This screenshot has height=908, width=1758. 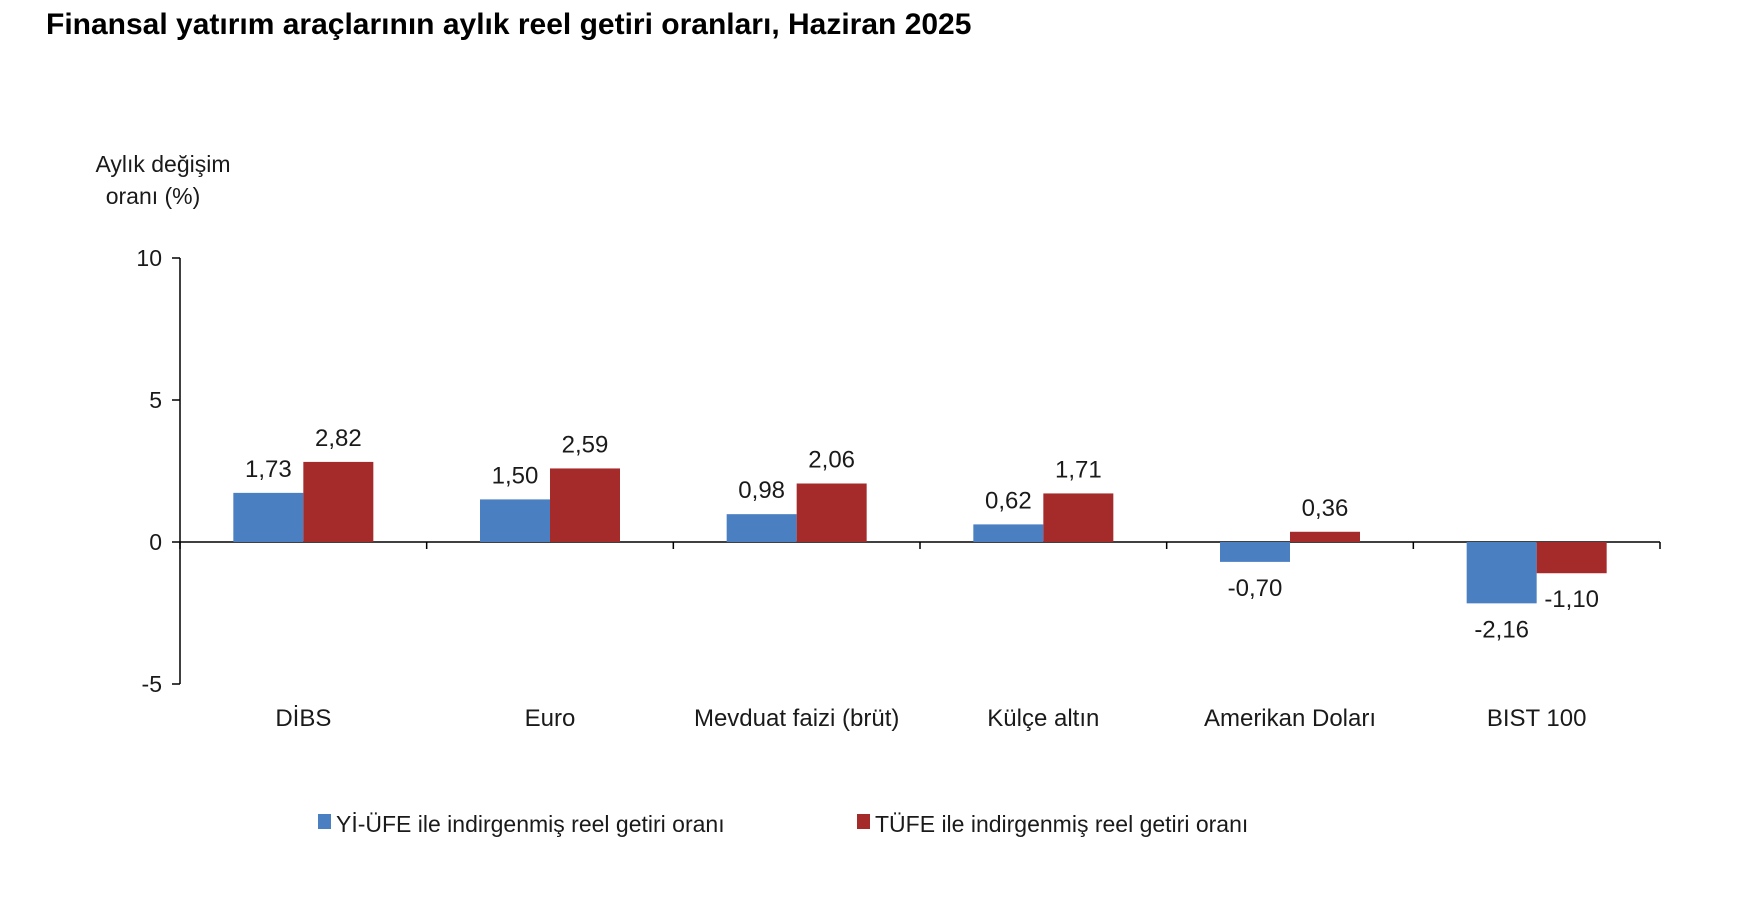 What do you see at coordinates (338, 438) in the screenshot?
I see `data-label: 2,82` at bounding box center [338, 438].